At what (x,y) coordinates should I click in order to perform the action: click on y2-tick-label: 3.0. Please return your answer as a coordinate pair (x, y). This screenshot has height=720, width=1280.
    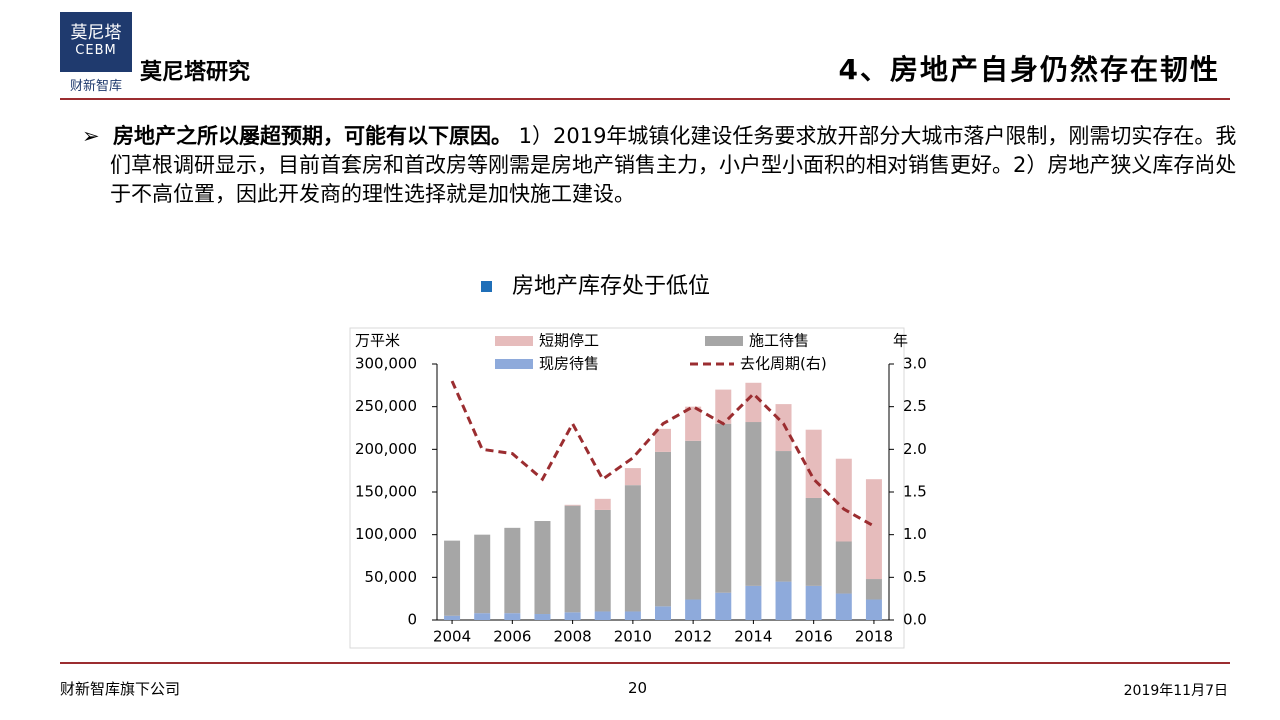
    Looking at the image, I should click on (915, 364).